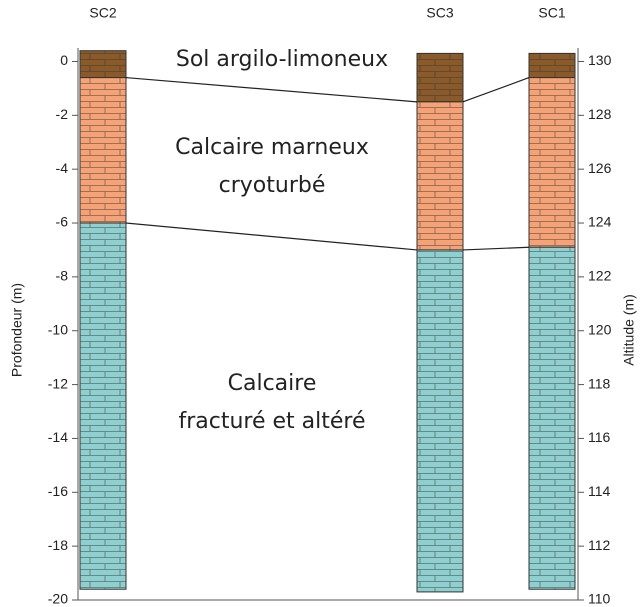  What do you see at coordinates (62, 222) in the screenshot?
I see `y-tick-label: -6` at bounding box center [62, 222].